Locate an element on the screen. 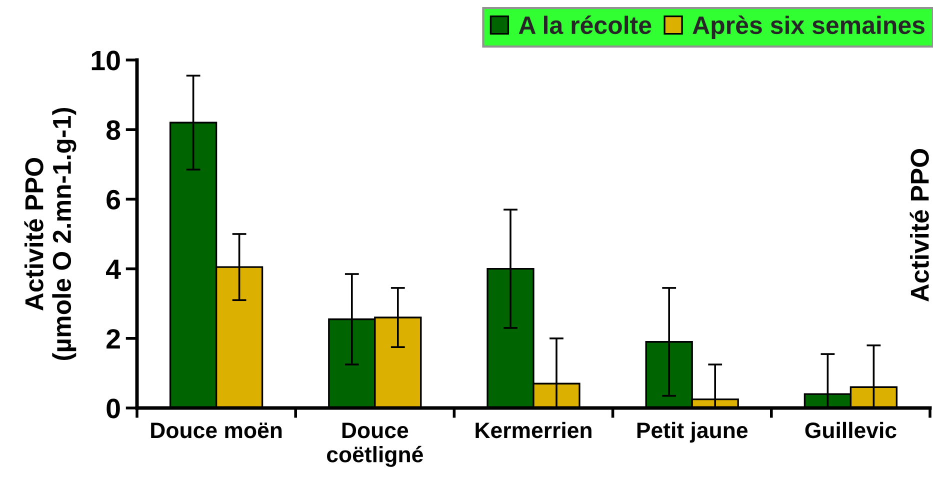  x-tick-label: Petit jaune is located at coordinates (692, 432).